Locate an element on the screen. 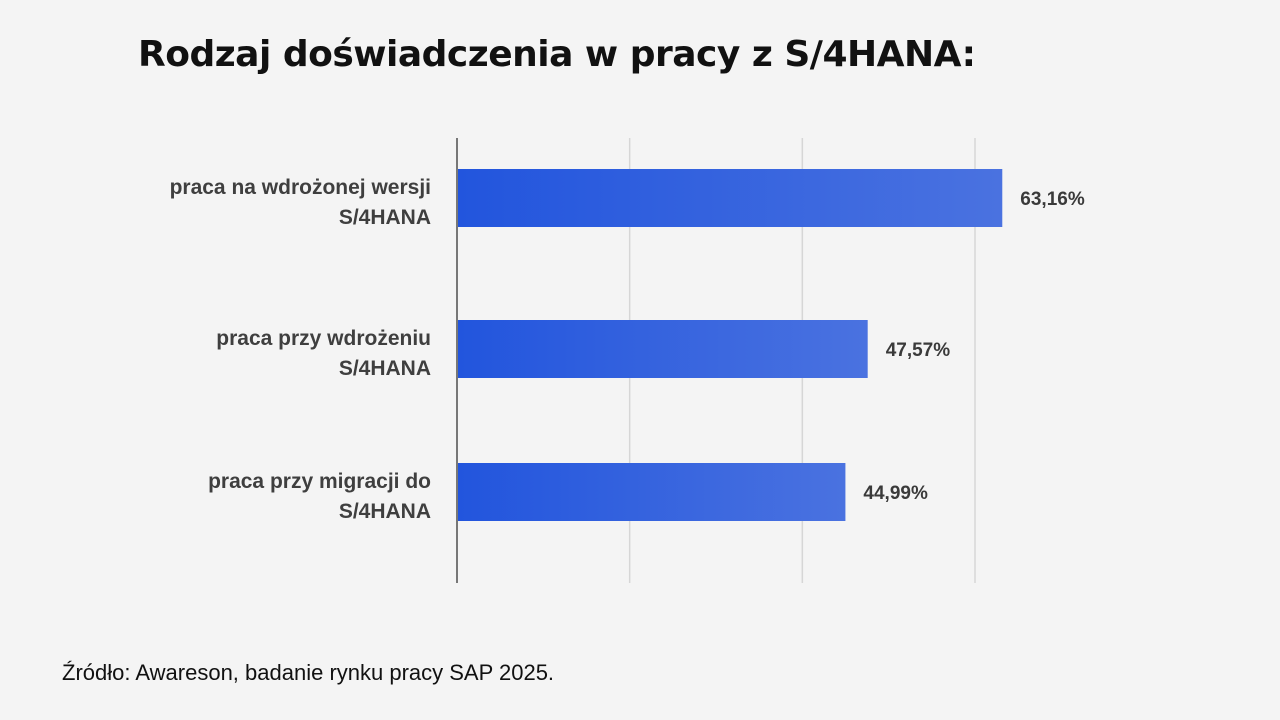 The image size is (1280, 720). category-label-1-line-1: praca na wdrożonej wersji is located at coordinates (300, 187).